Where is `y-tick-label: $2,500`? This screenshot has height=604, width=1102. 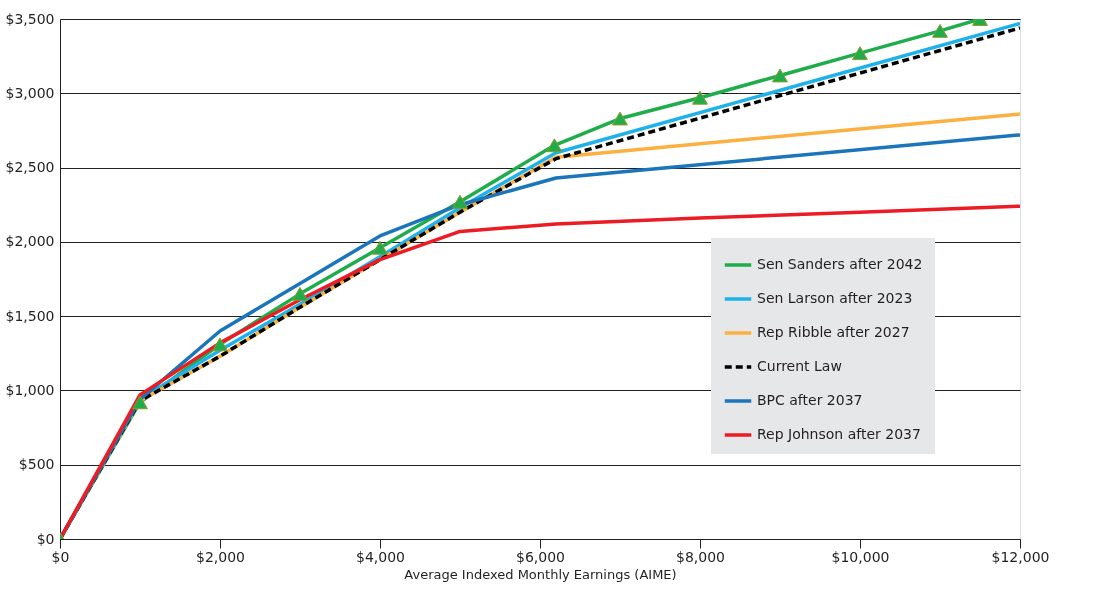 y-tick-label: $2,500 is located at coordinates (30, 167).